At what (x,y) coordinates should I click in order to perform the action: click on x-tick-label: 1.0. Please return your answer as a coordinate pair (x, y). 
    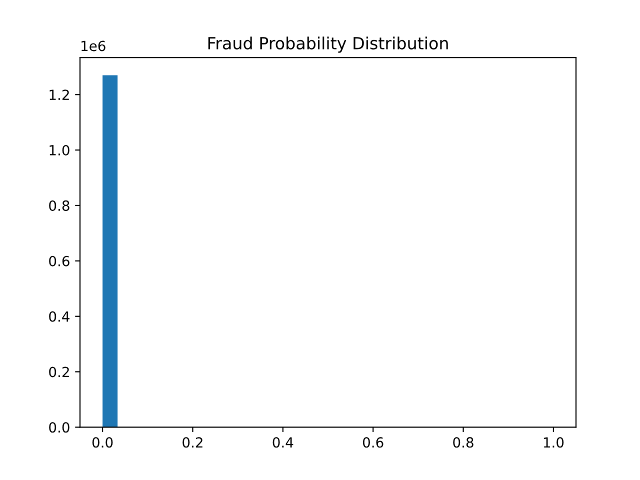
    Looking at the image, I should click on (554, 442).